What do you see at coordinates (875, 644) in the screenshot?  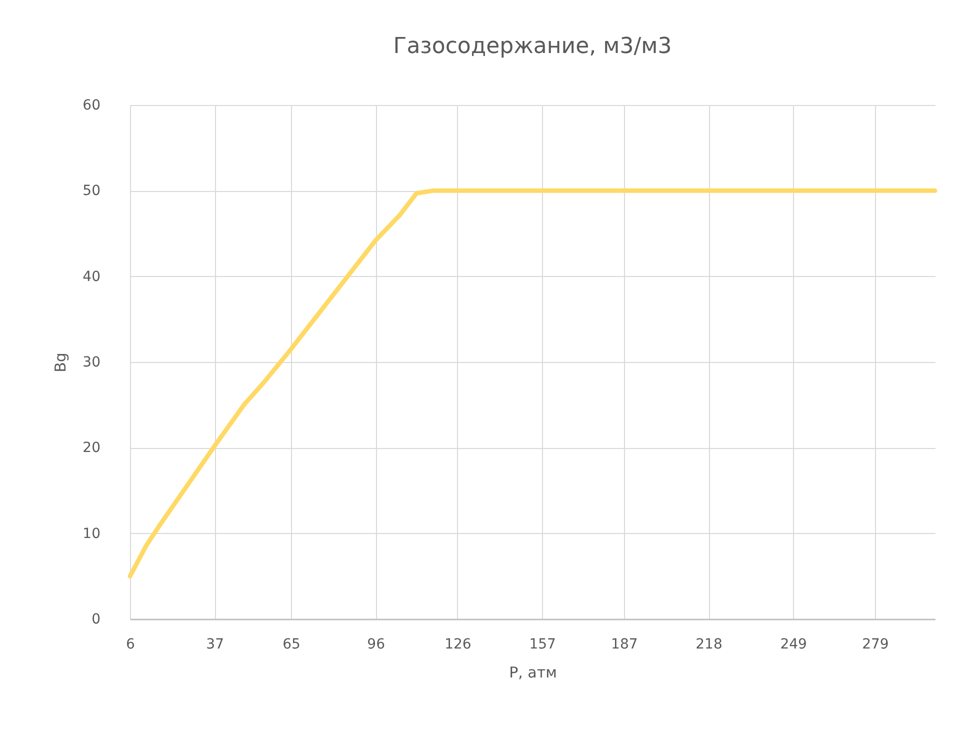 I see `x-tick-label: 279` at bounding box center [875, 644].